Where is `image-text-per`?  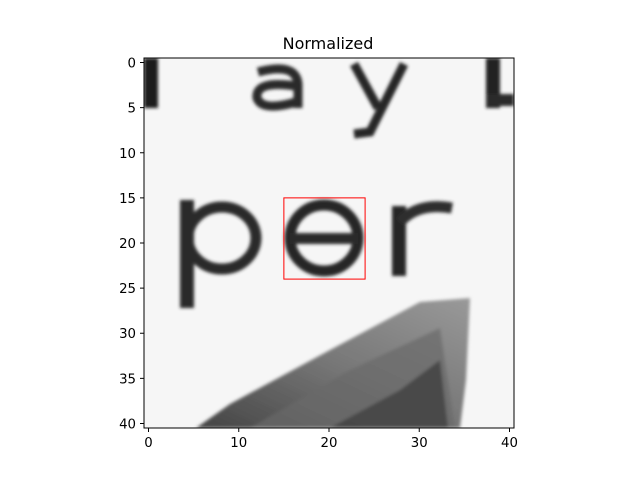
image-text-per is located at coordinates (316, 253).